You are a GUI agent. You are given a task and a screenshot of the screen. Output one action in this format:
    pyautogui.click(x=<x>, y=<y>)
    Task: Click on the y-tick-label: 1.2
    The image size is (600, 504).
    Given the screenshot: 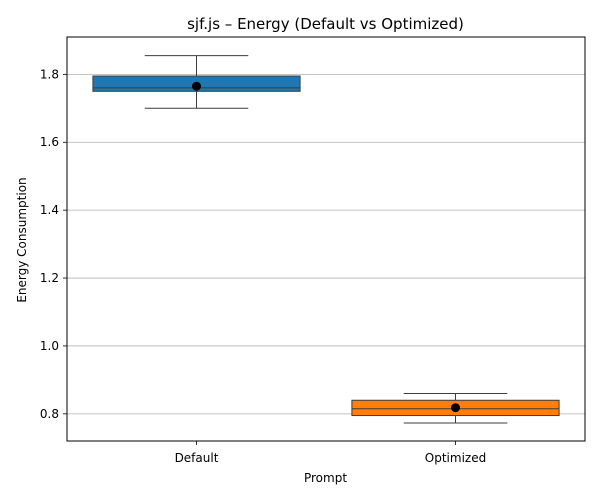 What is the action you would take?
    pyautogui.click(x=49, y=278)
    